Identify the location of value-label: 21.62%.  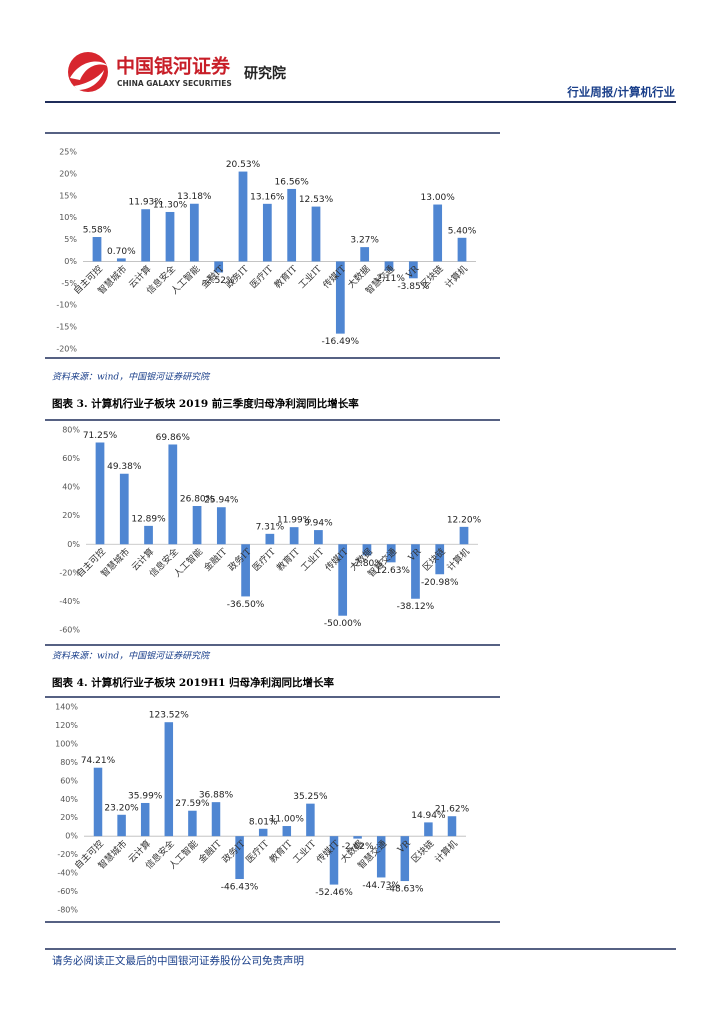
(452, 810).